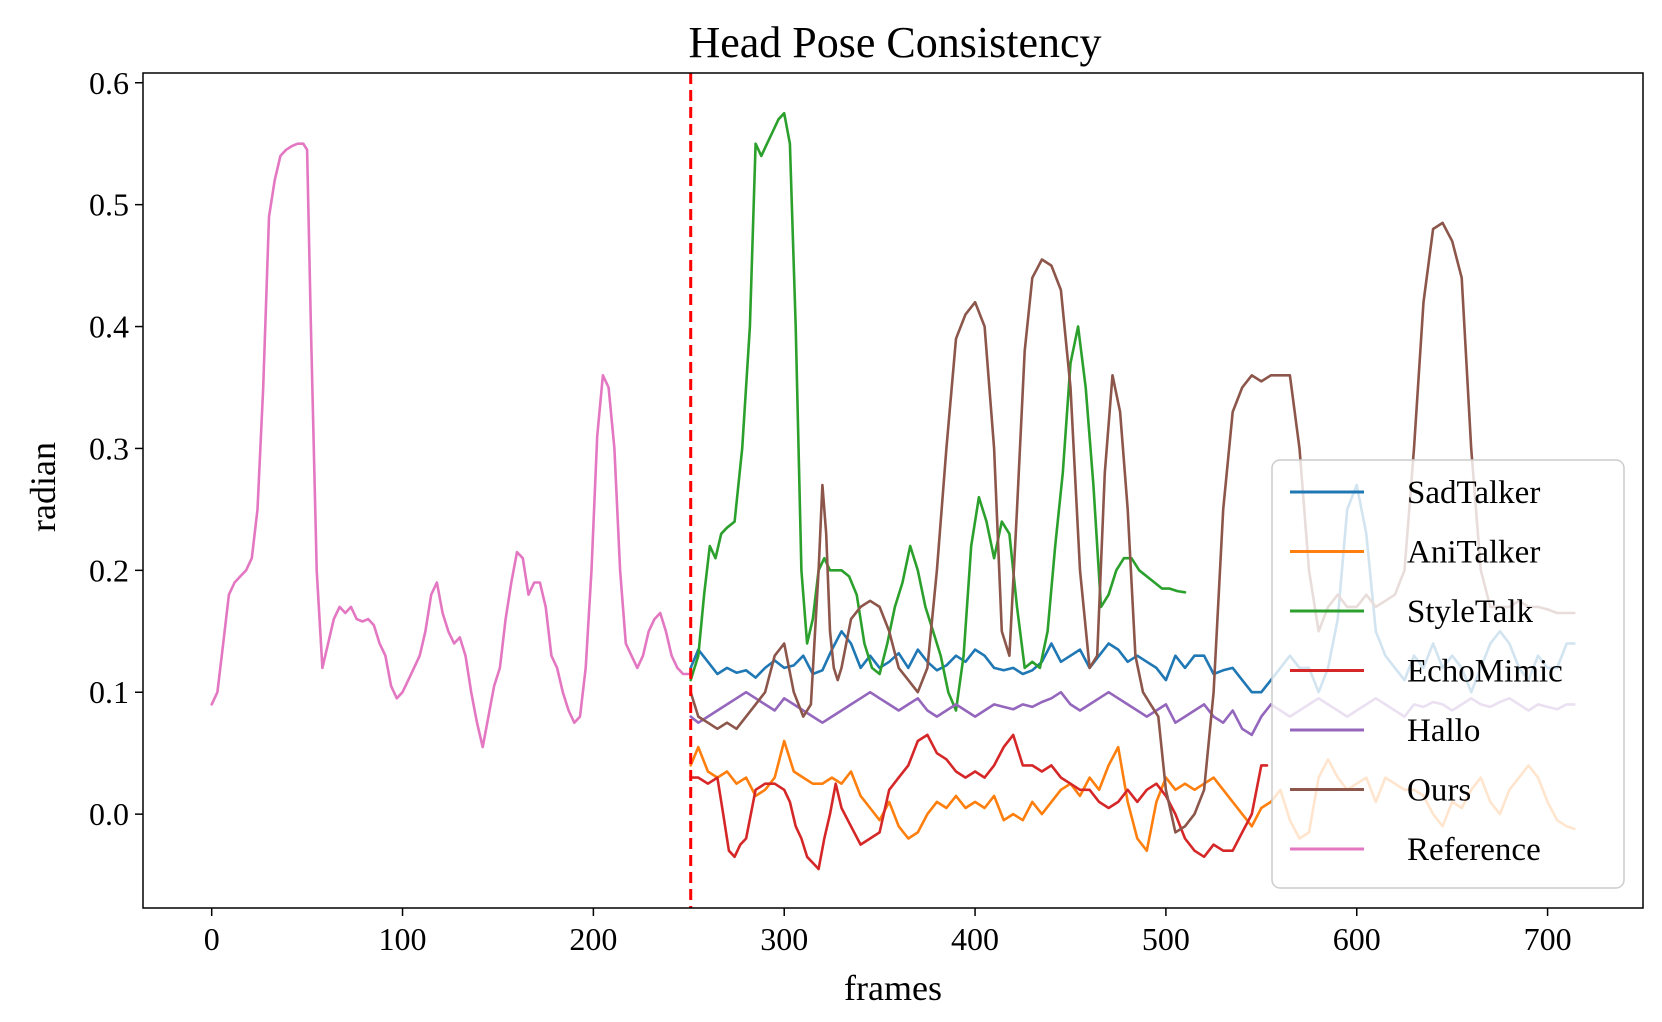 This screenshot has height=1022, width=1662. Describe the element at coordinates (975, 939) in the screenshot. I see `x-tick-label: 400` at that location.